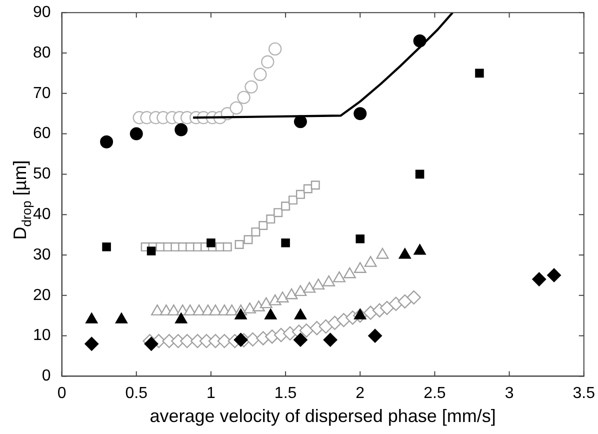 This screenshot has height=434, width=598. Describe the element at coordinates (42, 133) in the screenshot. I see `y-tick-label: 60` at that location.